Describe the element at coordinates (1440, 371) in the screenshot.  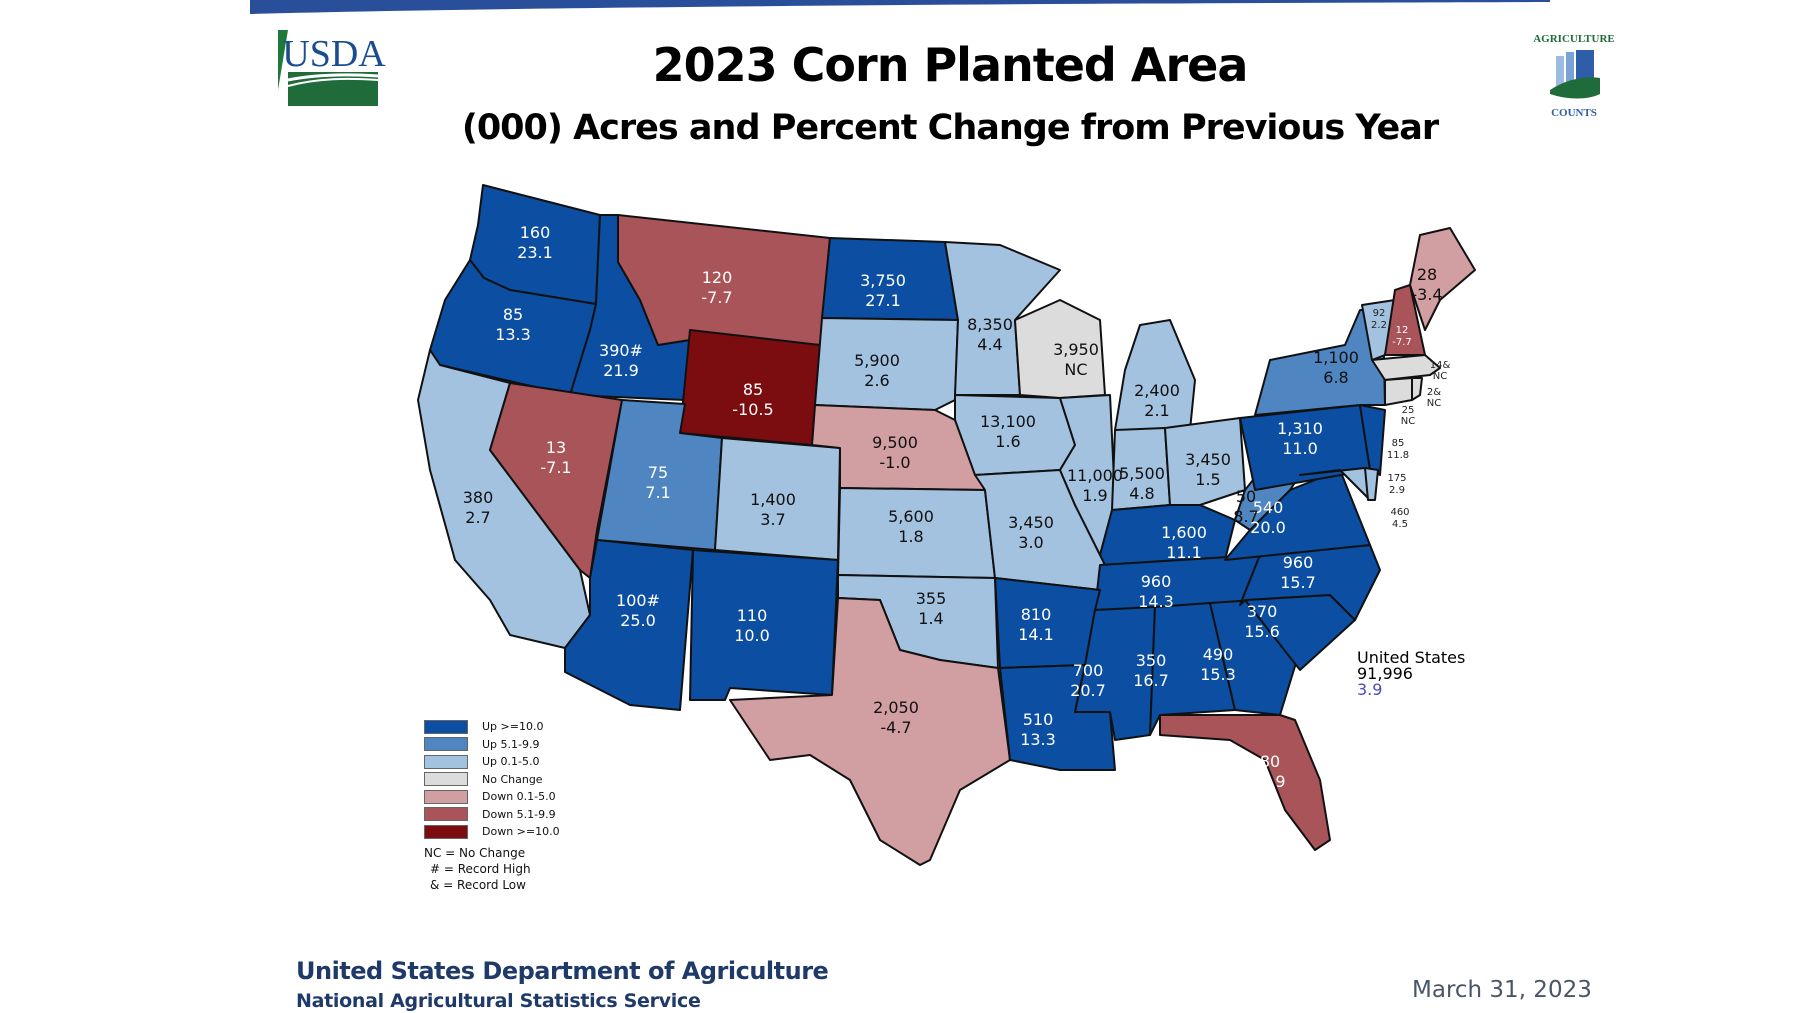
I see `svg-text:14&NC: 14& NC` at that location.